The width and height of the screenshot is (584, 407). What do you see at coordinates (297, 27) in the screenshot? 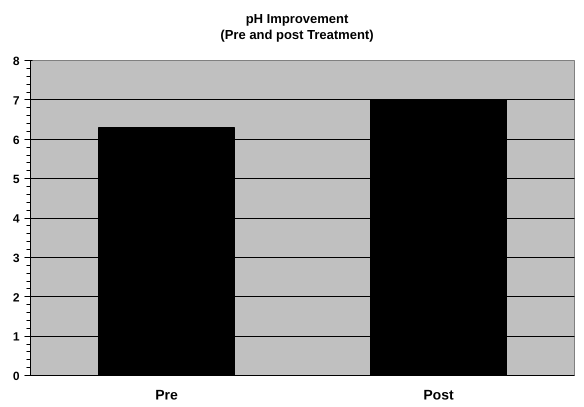
I see `chart-title: pH Improvement (Pre and post Treatment)` at bounding box center [297, 27].